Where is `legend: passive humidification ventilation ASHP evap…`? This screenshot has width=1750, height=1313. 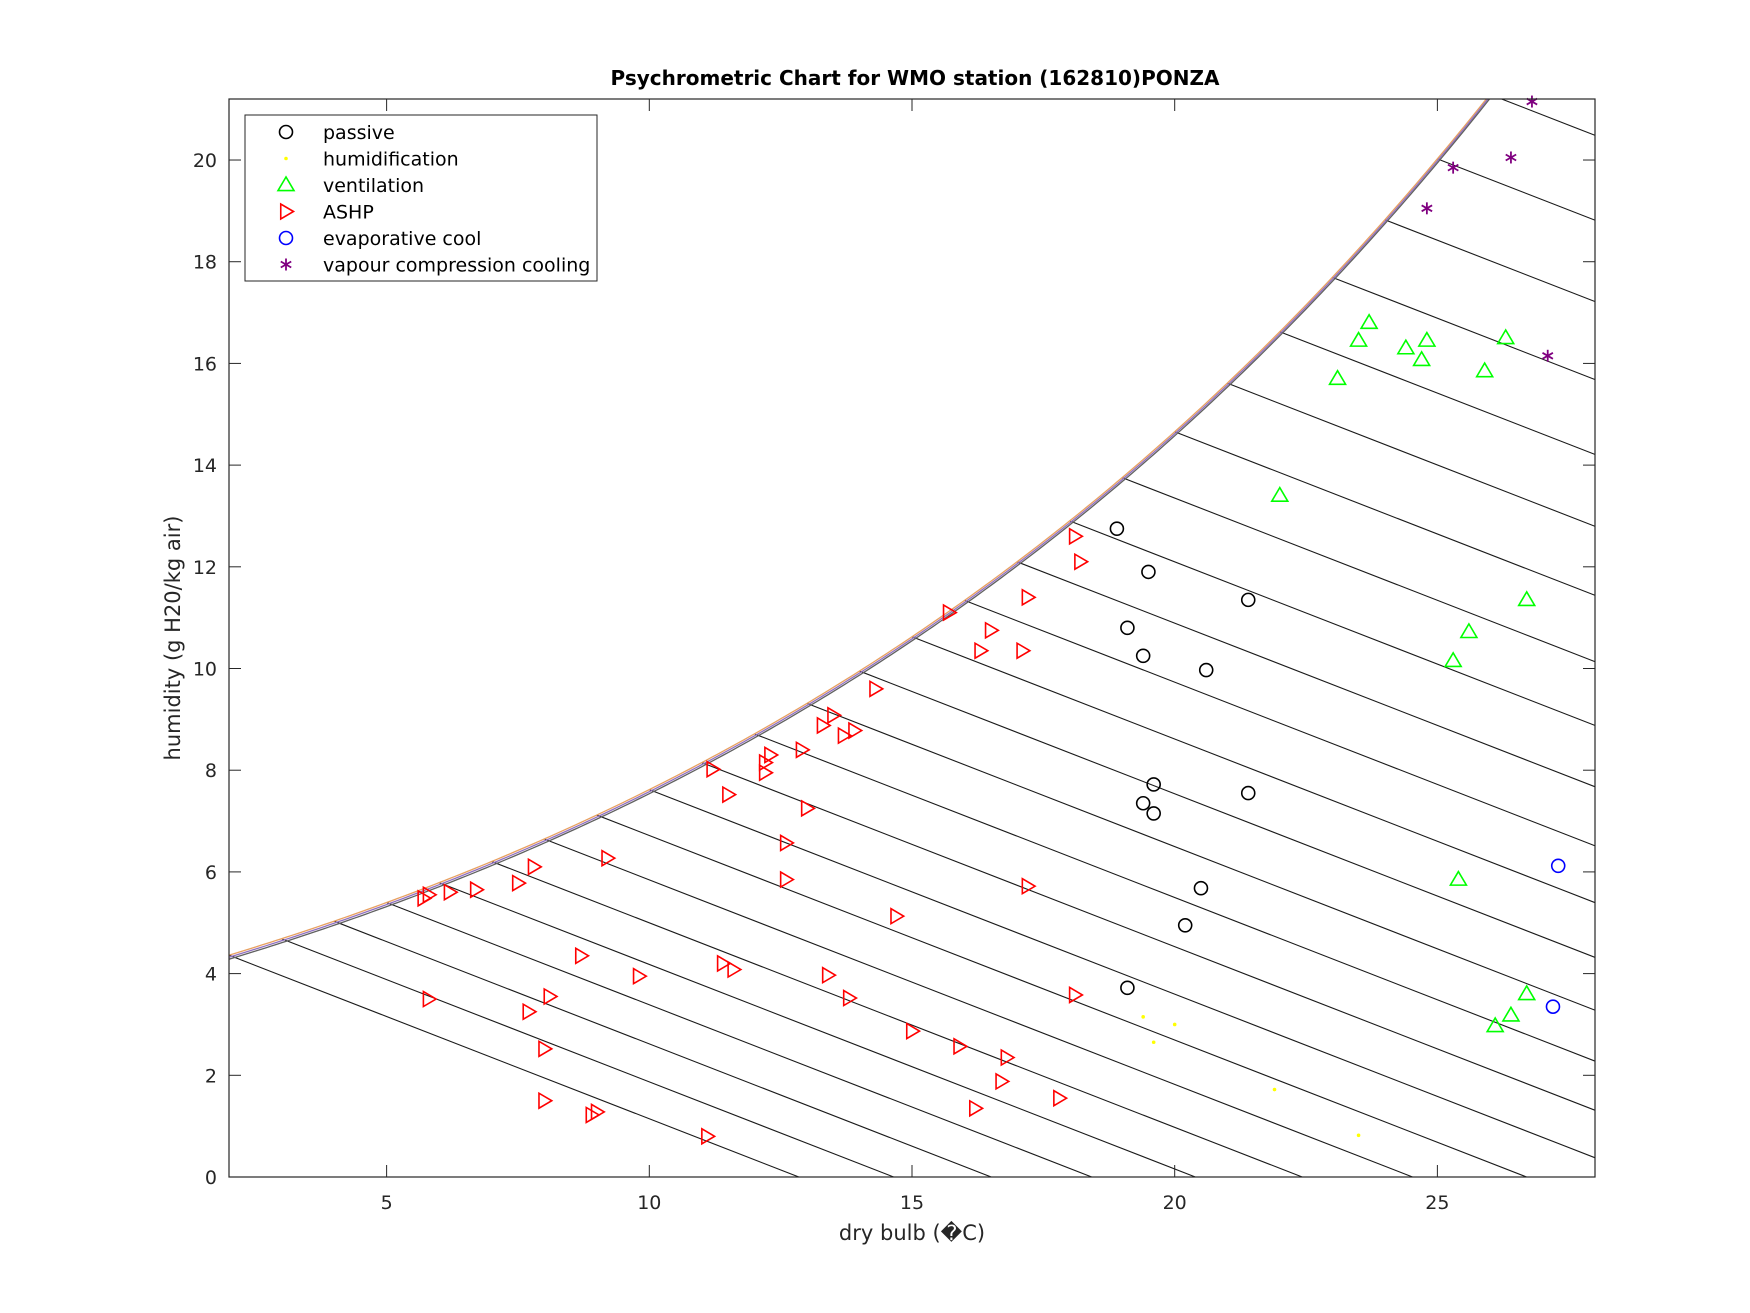
legend: passive humidification ventilation ASHP evap… is located at coordinates (421, 198).